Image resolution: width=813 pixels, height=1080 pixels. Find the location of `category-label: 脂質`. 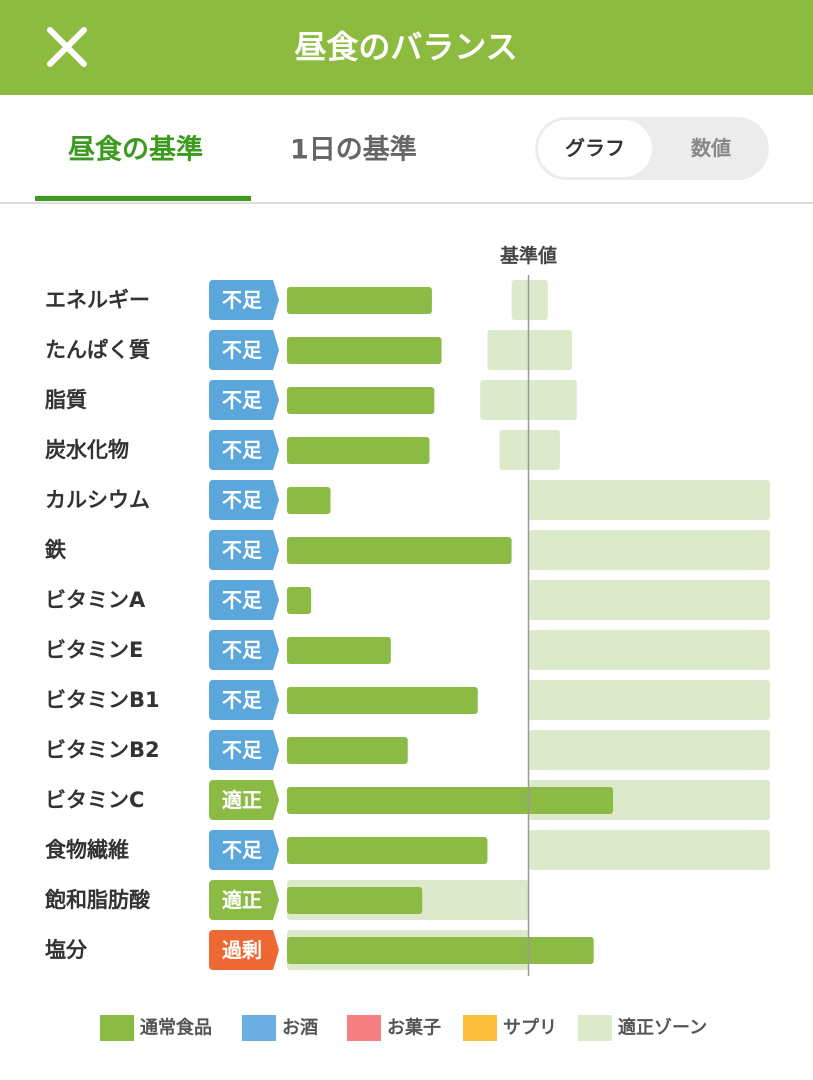

category-label: 脂質 is located at coordinates (66, 400).